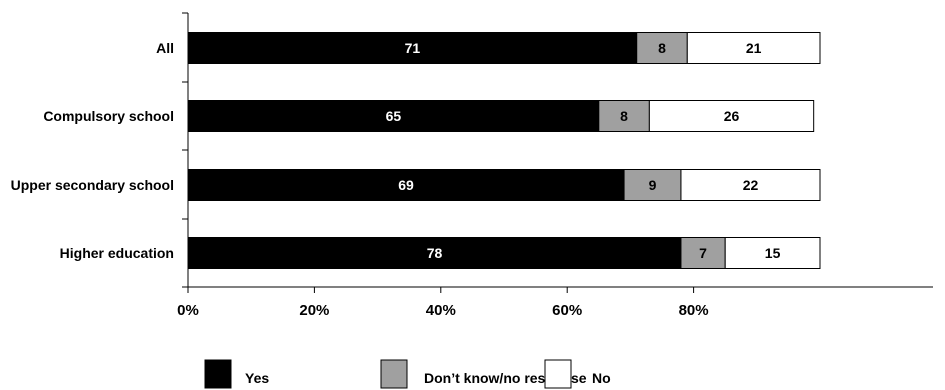  What do you see at coordinates (117, 253) in the screenshot?
I see `category-label-higher-education: Higher education` at bounding box center [117, 253].